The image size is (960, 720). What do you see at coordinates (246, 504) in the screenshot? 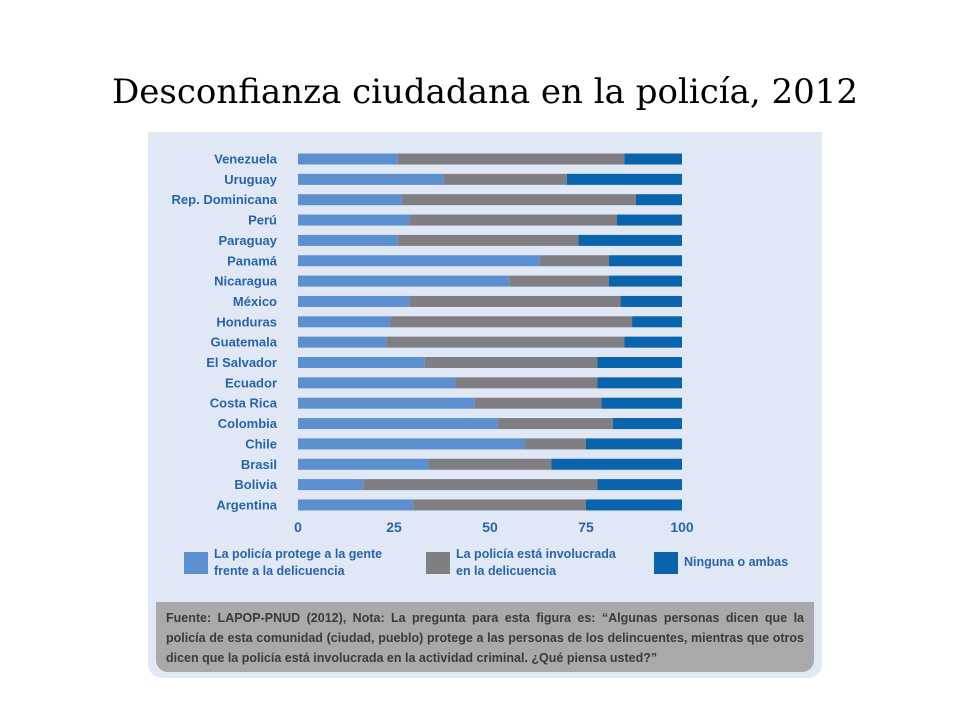
I see `category-label-argentina: Argentina` at bounding box center [246, 504].